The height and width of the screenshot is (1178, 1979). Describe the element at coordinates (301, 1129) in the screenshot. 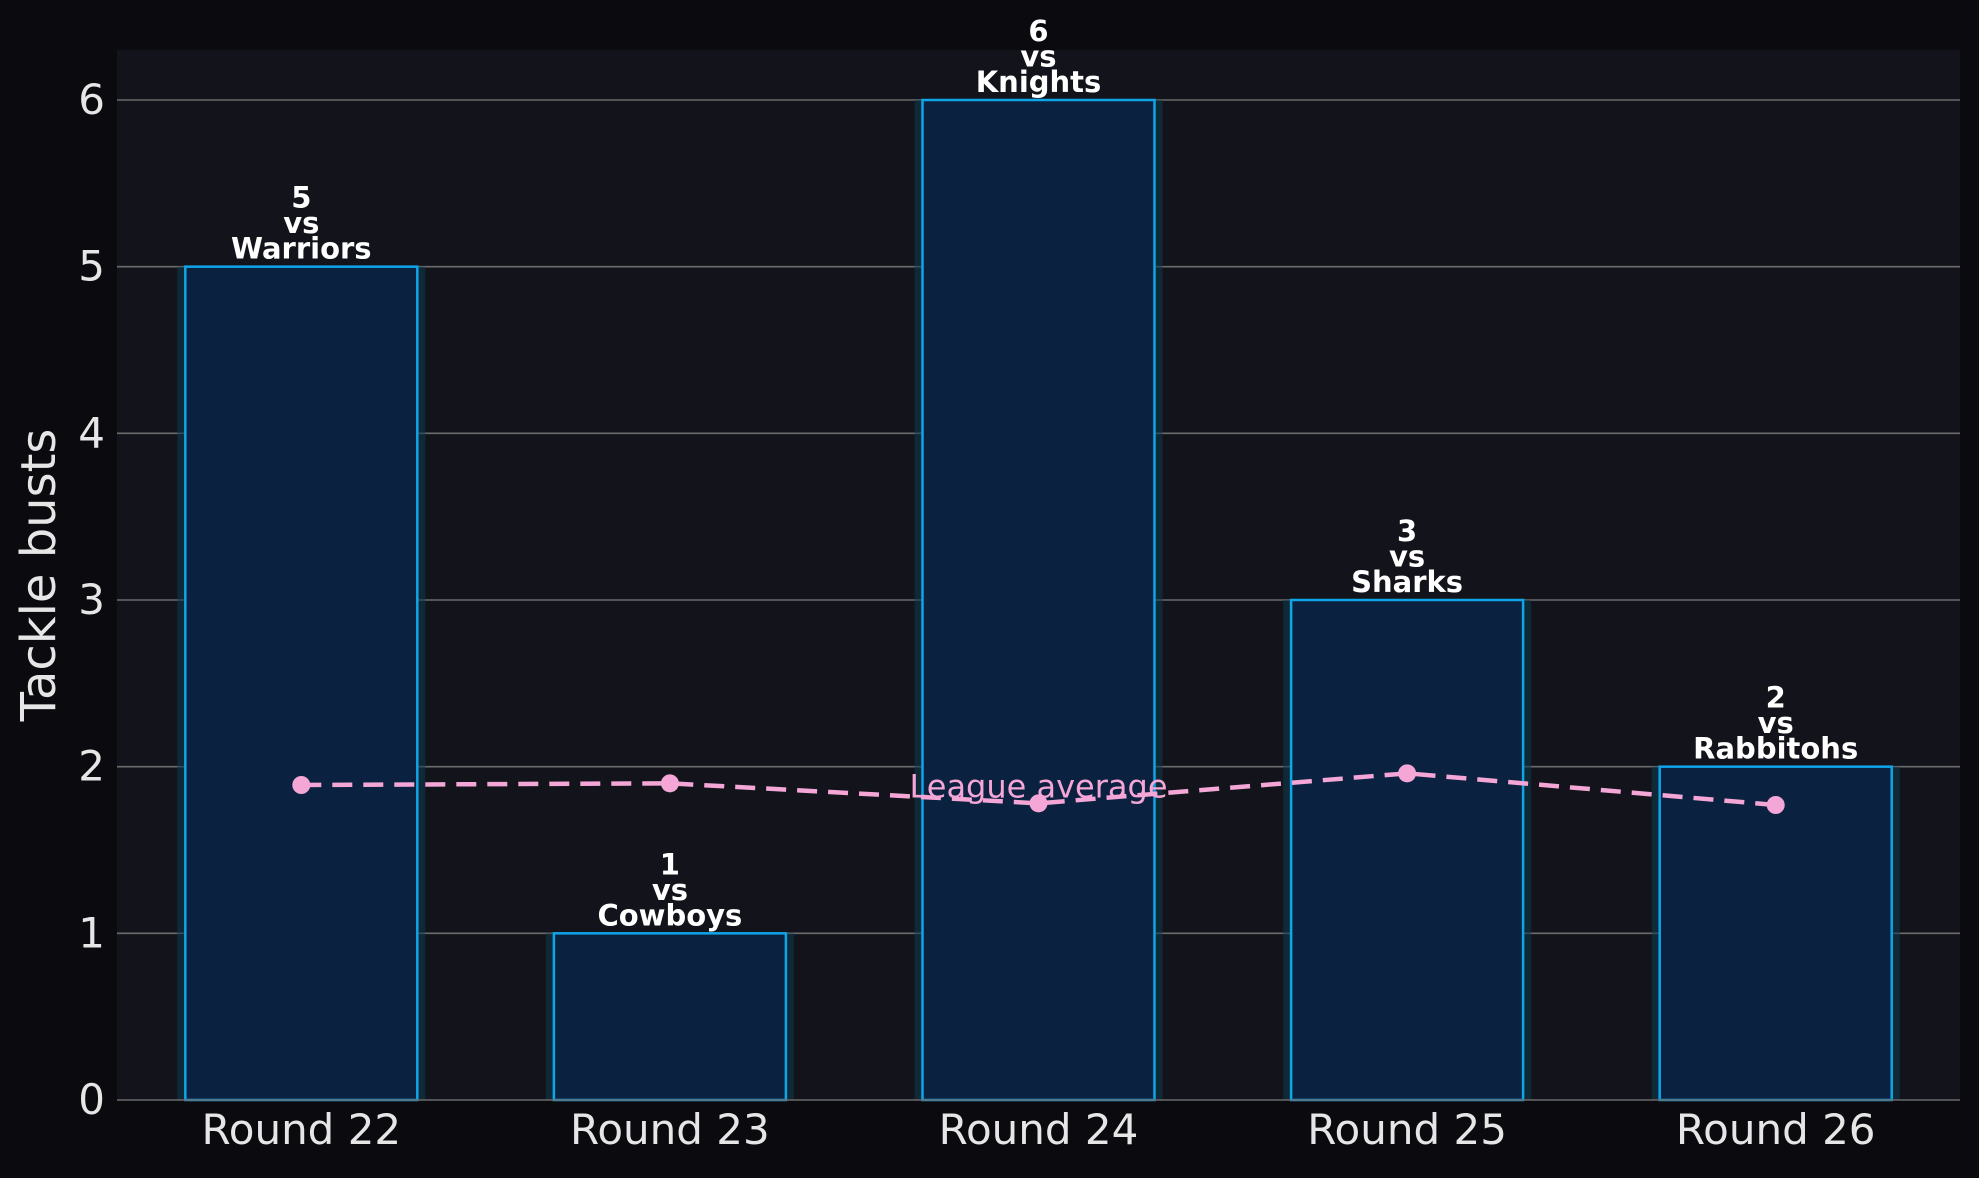

I see `x-tick-label-1: Round 22` at that location.